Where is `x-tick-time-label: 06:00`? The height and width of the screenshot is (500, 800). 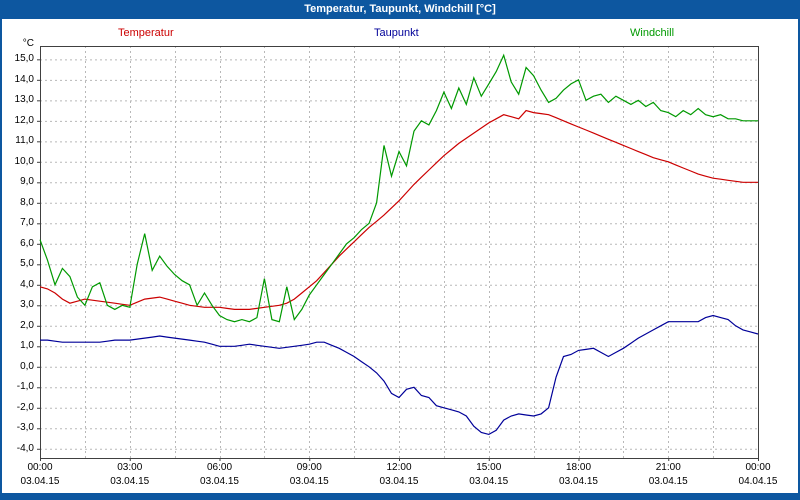 x-tick-time-label: 06:00 is located at coordinates (219, 467).